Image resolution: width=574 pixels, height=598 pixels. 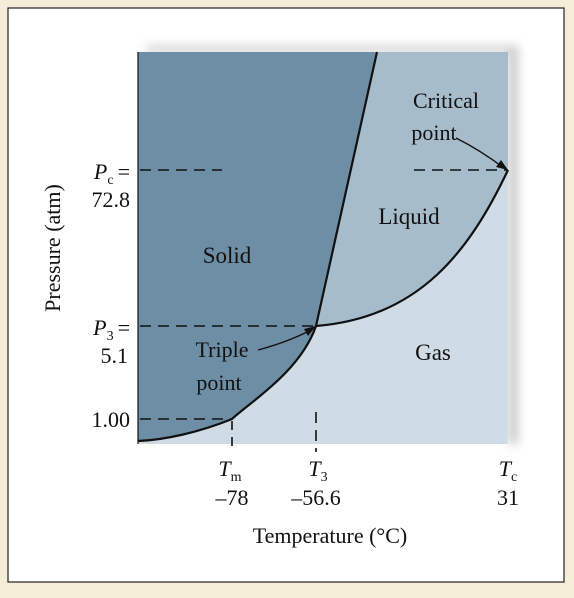 I want to click on vaporization-curve, so click(x=412, y=248).